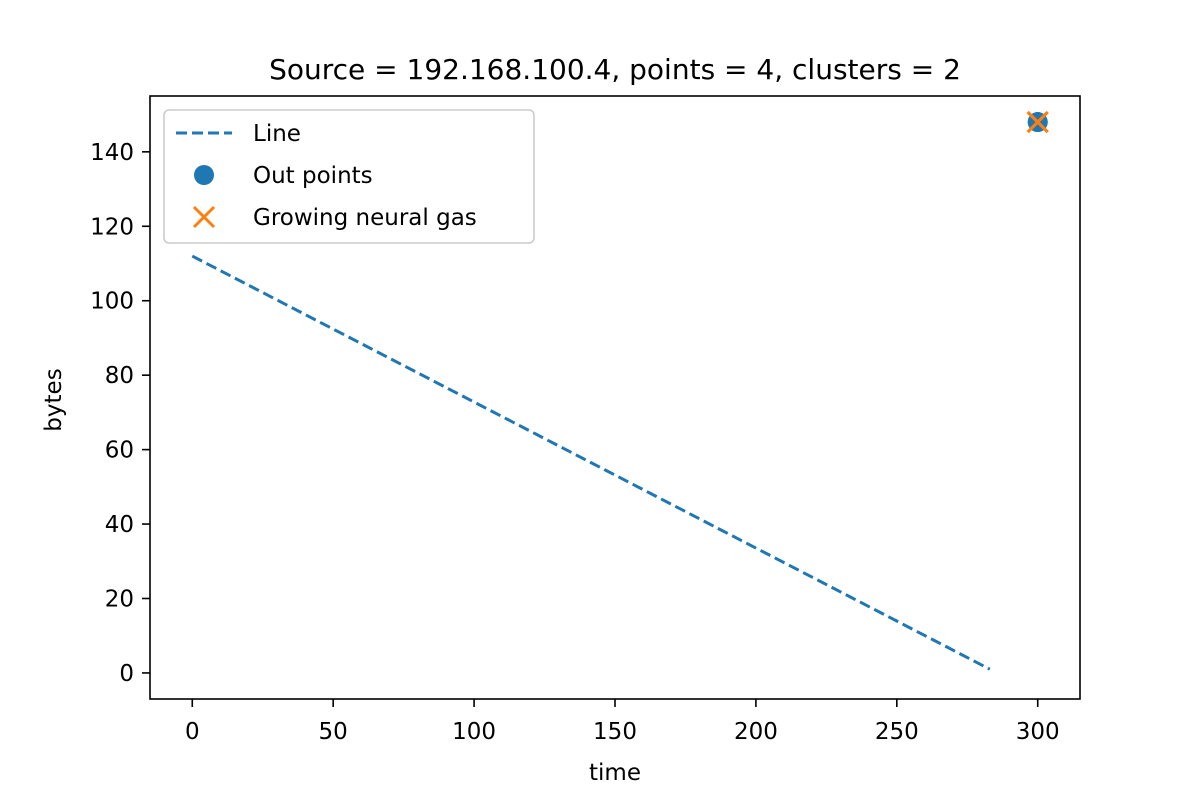 Image resolution: width=1200 pixels, height=800 pixels. I want to click on gng-point, so click(1037, 122).